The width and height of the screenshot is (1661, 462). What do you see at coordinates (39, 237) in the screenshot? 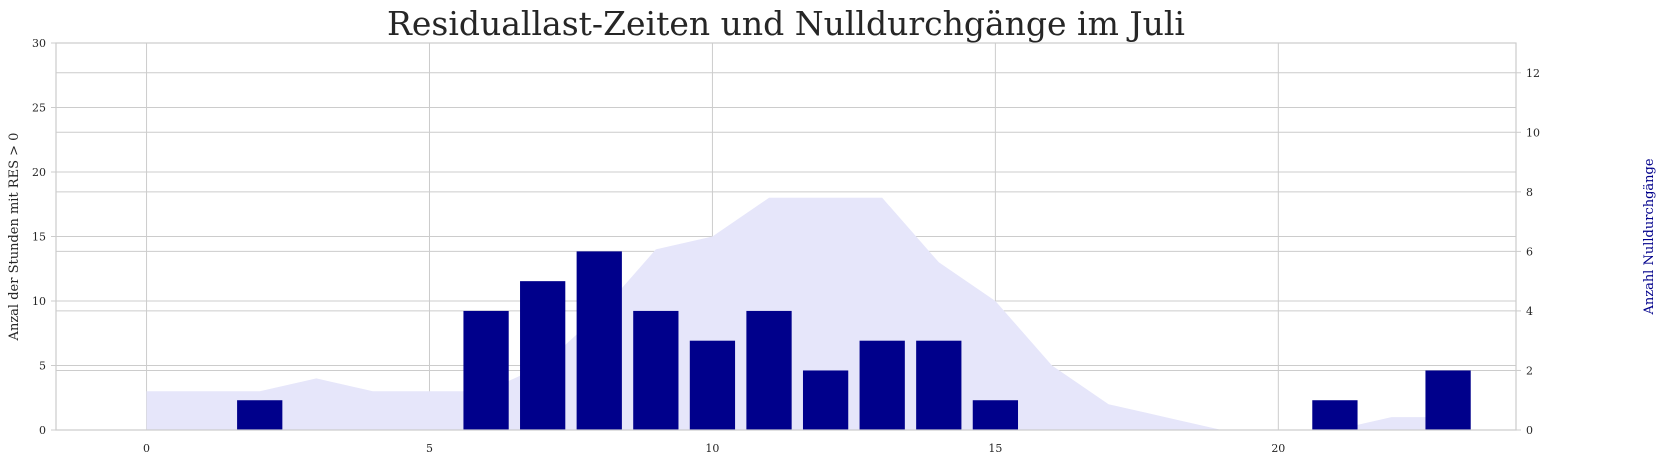
I see `y-tick-label: 15` at bounding box center [39, 237].